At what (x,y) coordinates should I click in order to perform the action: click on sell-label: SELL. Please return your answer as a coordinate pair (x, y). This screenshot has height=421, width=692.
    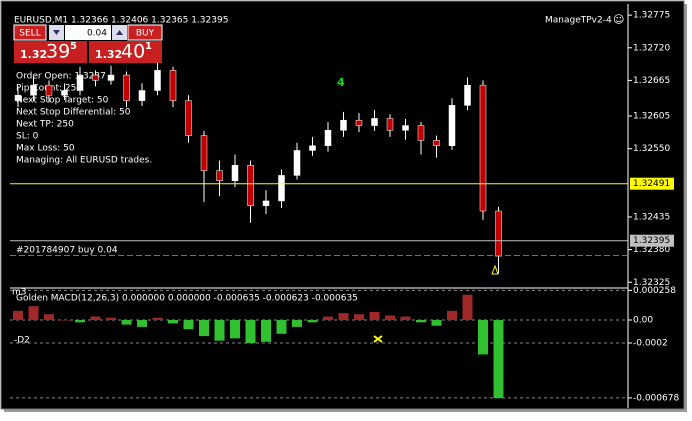
    Looking at the image, I should click on (29, 34).